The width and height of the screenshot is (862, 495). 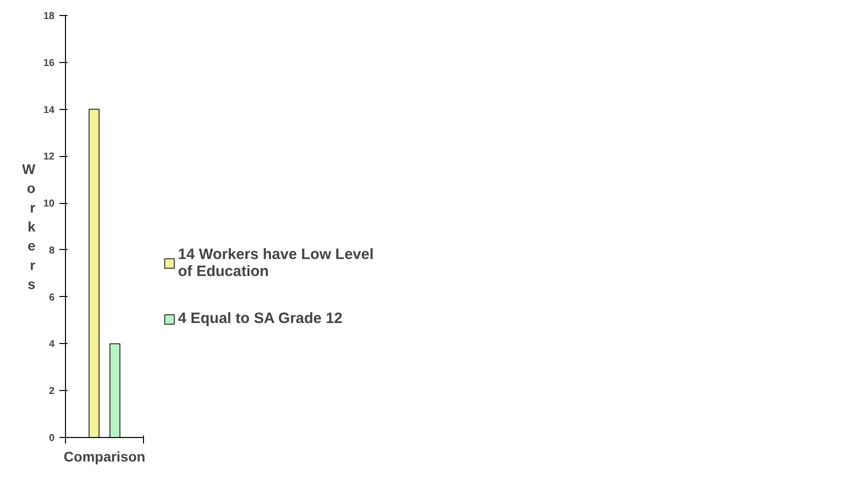 I want to click on y-tick-label: 0, so click(x=51, y=438).